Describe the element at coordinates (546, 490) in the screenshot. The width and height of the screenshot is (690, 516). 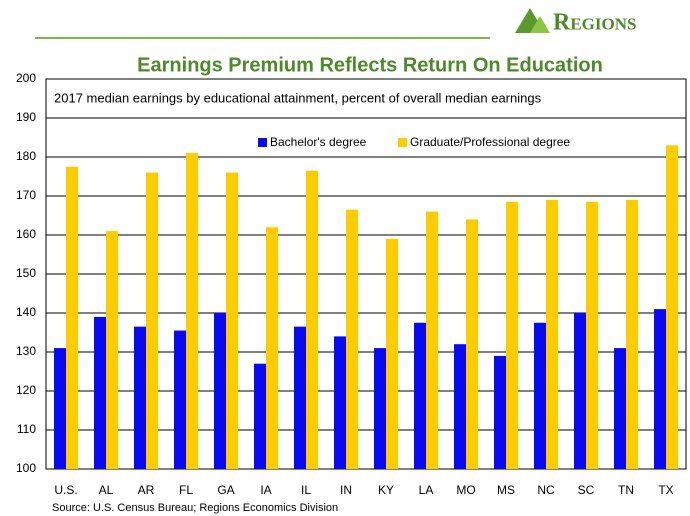
I see `x-tick-label: NC` at that location.